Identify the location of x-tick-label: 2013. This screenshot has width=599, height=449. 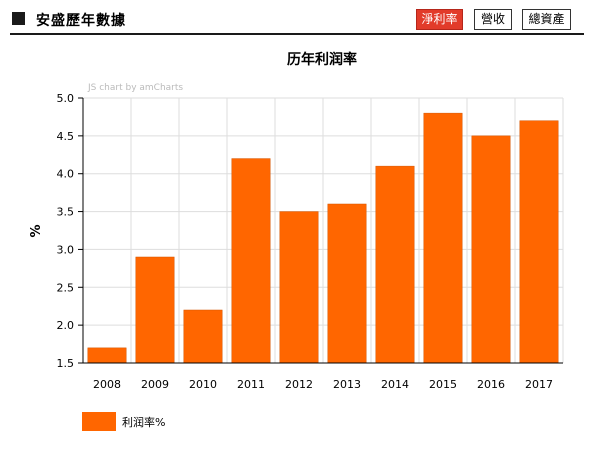
(347, 384).